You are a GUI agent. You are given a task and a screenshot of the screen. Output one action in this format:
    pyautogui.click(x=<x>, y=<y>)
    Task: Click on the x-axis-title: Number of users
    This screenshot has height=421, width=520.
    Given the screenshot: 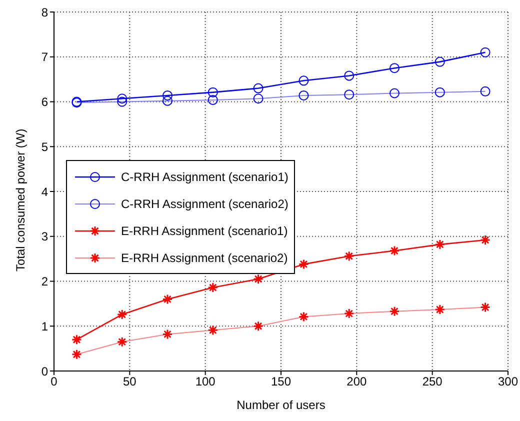 What is the action you would take?
    pyautogui.click(x=281, y=405)
    